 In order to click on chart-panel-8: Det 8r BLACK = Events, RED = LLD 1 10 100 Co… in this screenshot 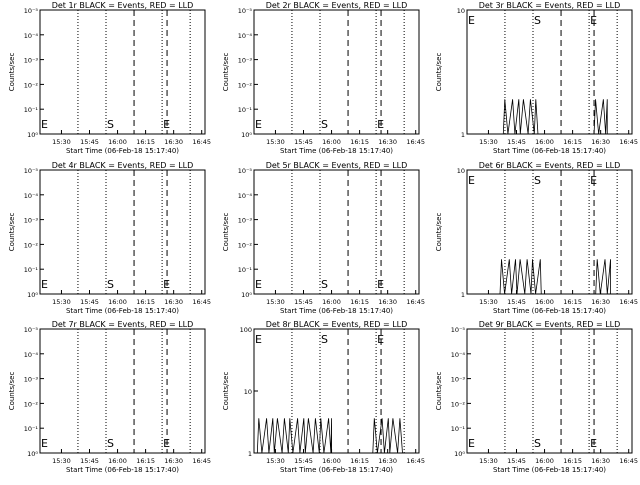, I will do `click(323, 397)`.